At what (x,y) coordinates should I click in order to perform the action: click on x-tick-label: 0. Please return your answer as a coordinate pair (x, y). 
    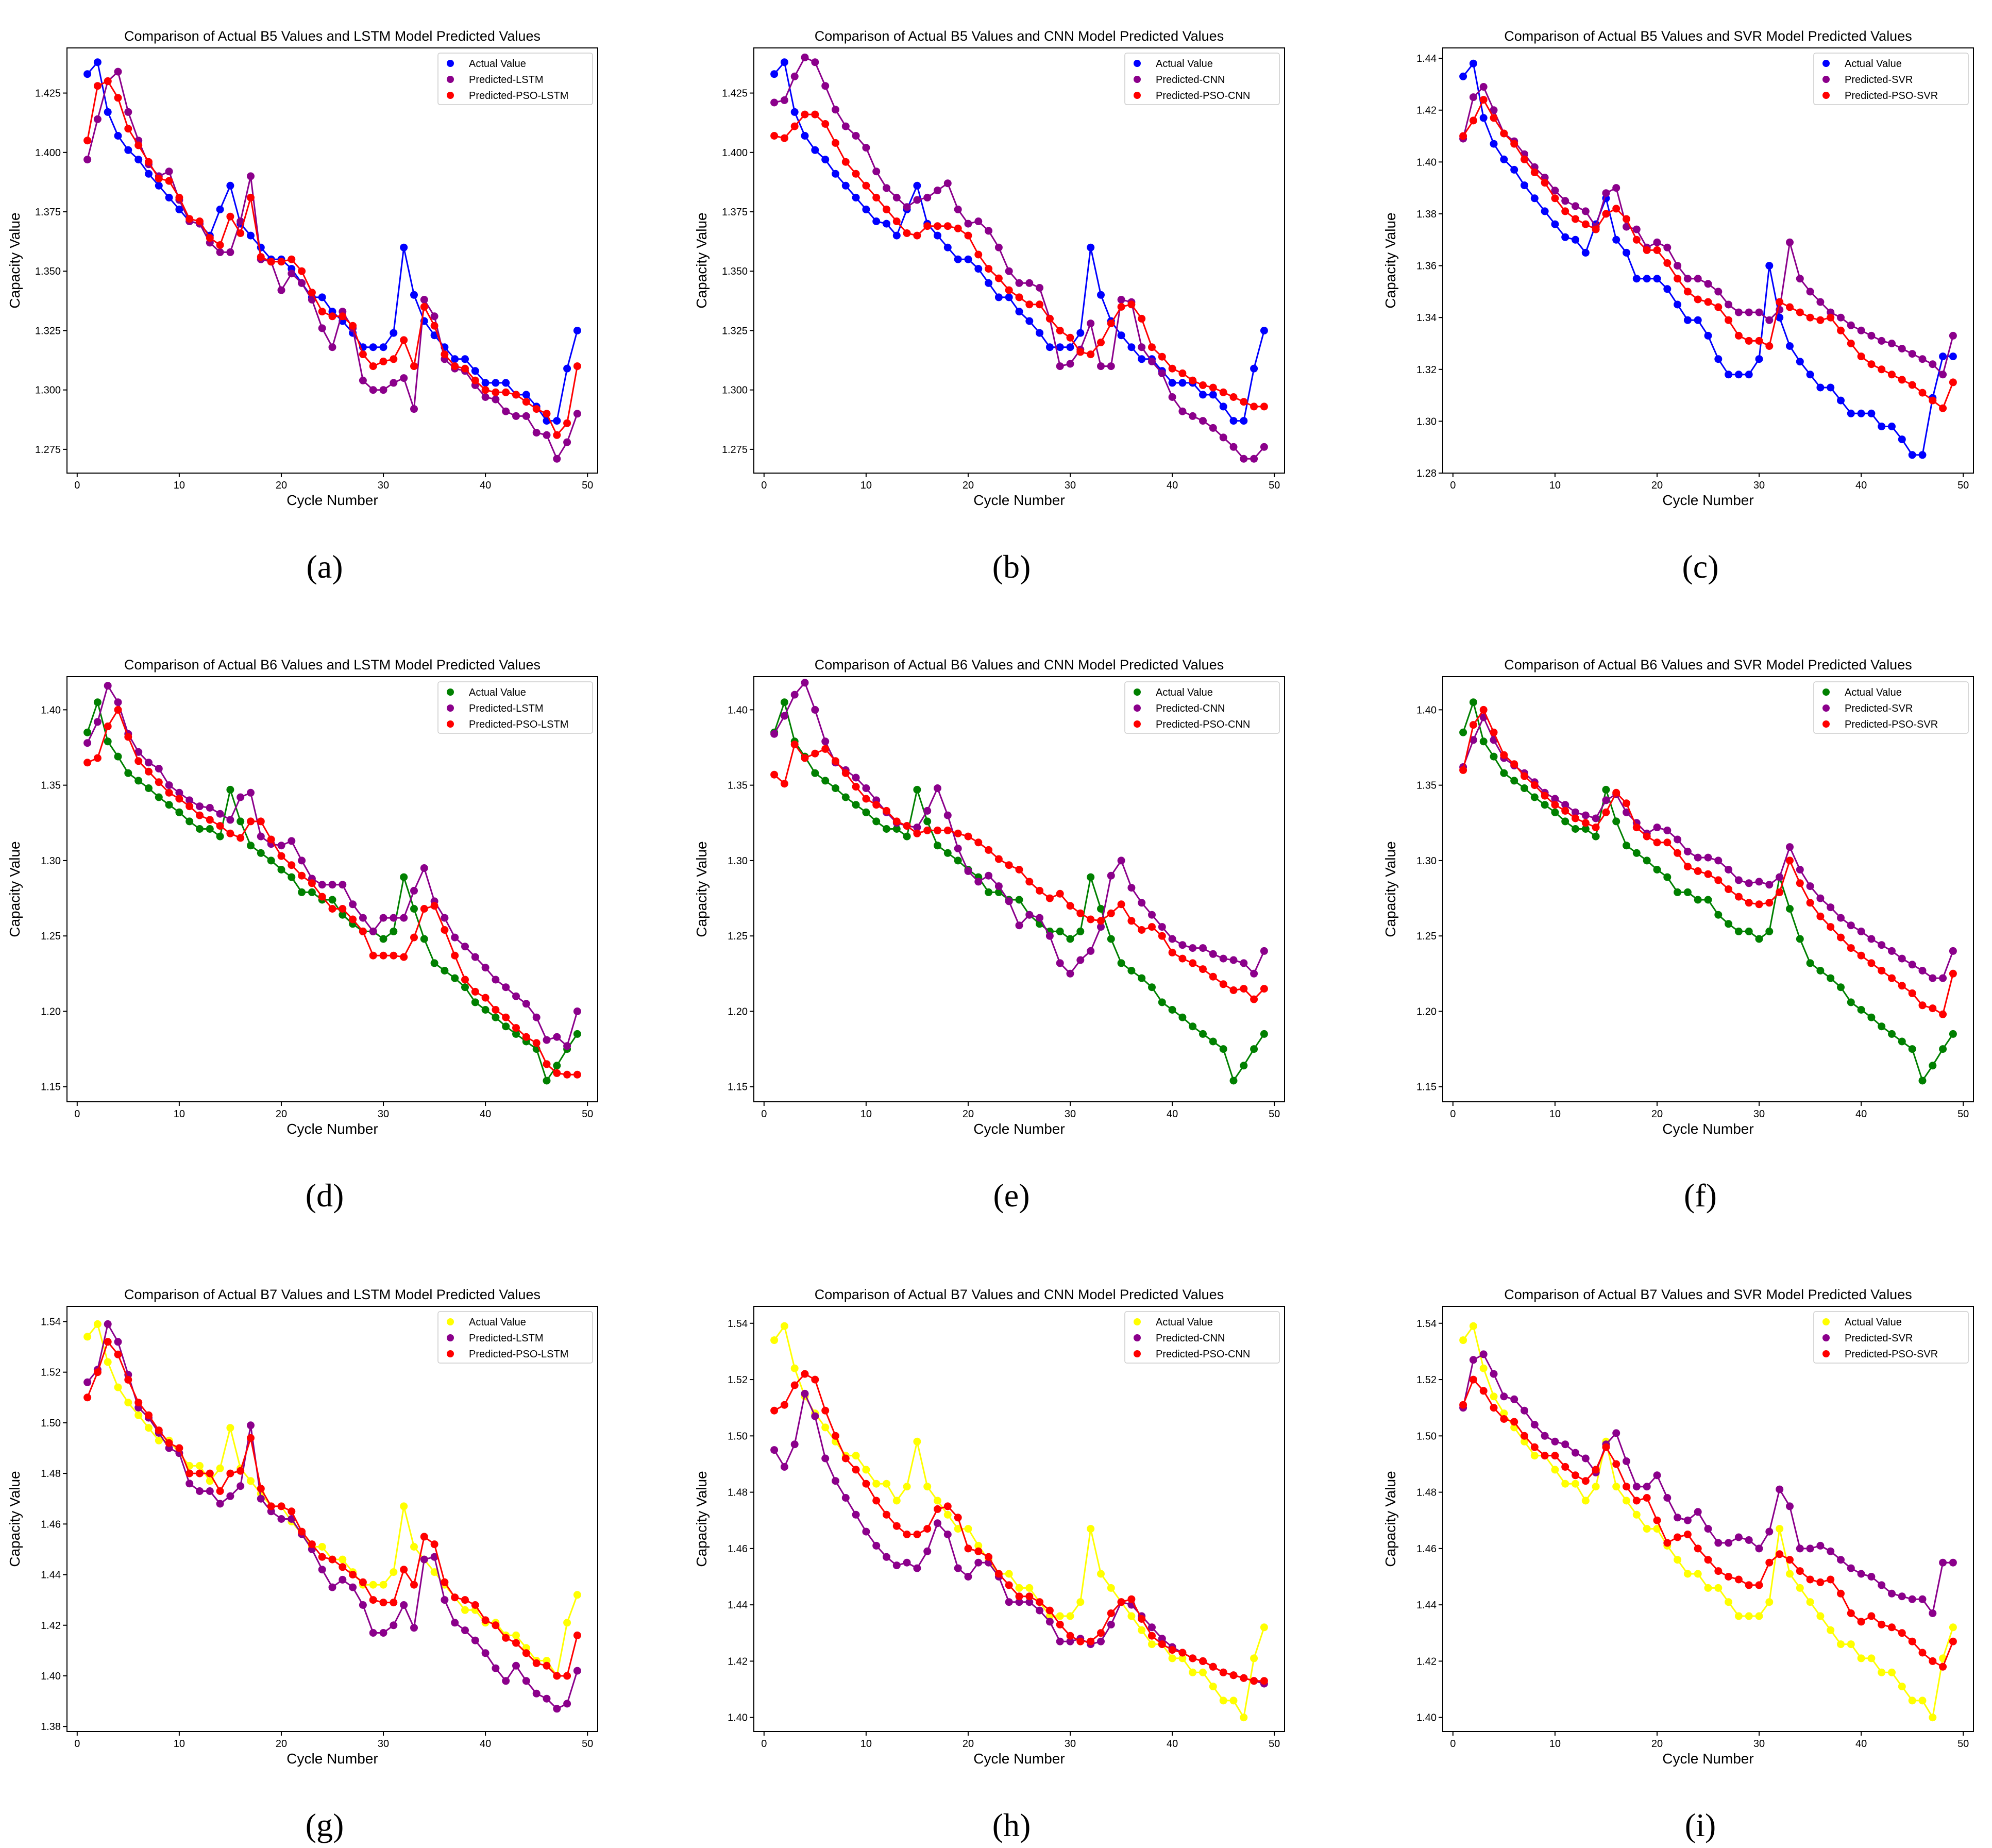
    Looking at the image, I should click on (1453, 1114).